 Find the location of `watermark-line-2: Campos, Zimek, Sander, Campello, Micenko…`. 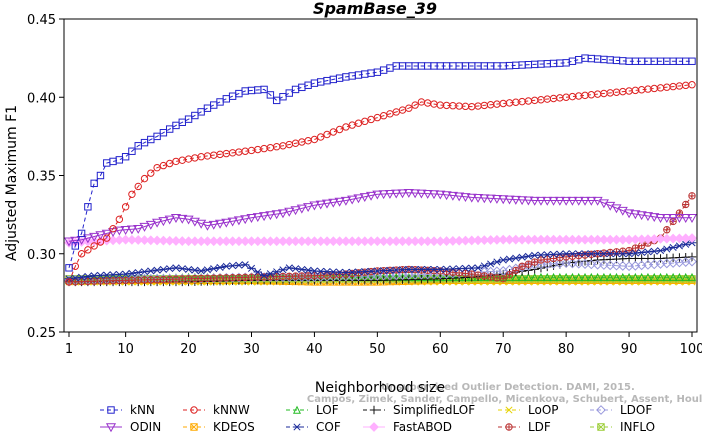

watermark-line-2: Campos, Zimek, Sander, Campello, Micenko… is located at coordinates (504, 399).